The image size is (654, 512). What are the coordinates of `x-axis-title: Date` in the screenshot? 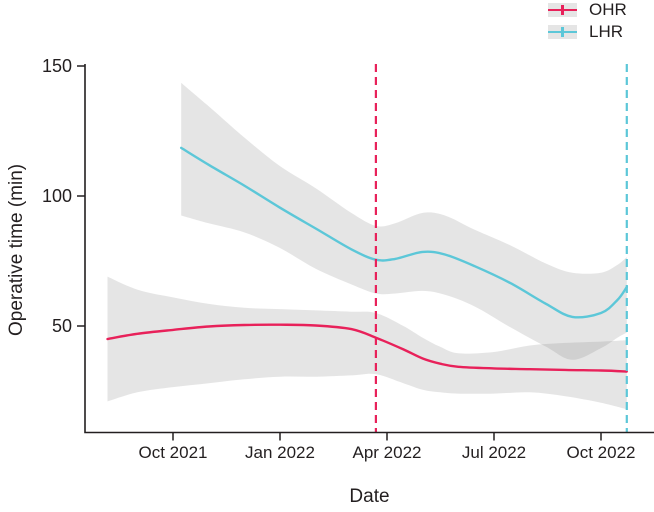 It's located at (369, 496).